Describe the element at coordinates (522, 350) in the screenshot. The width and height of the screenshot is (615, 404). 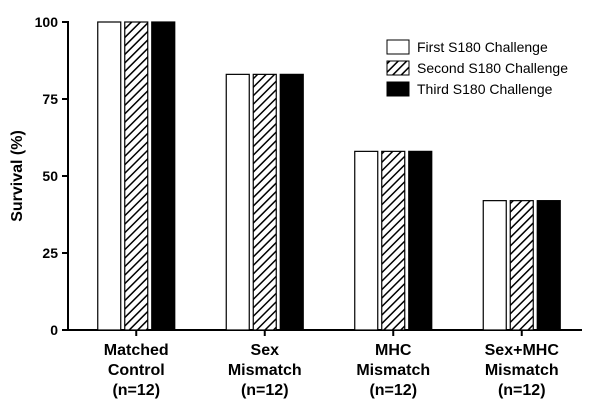
I see `x-category-label: Sex+MHC` at that location.